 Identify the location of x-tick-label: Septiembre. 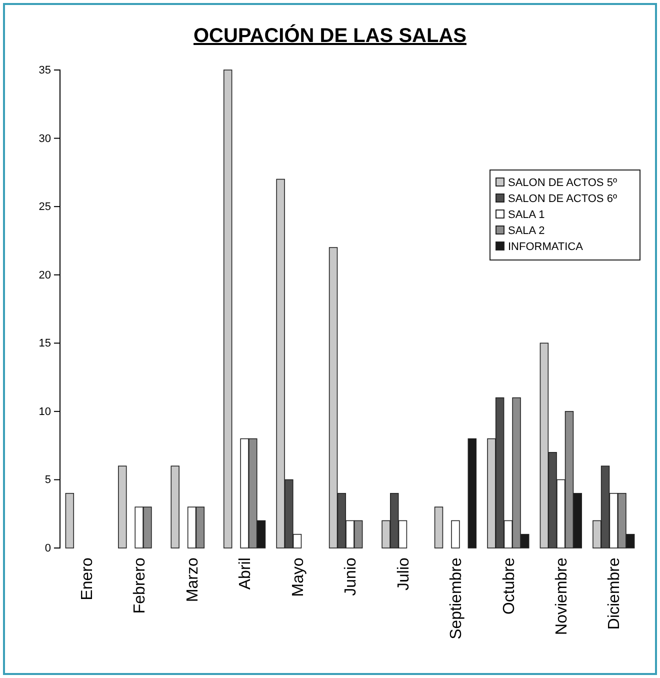
(457, 599).